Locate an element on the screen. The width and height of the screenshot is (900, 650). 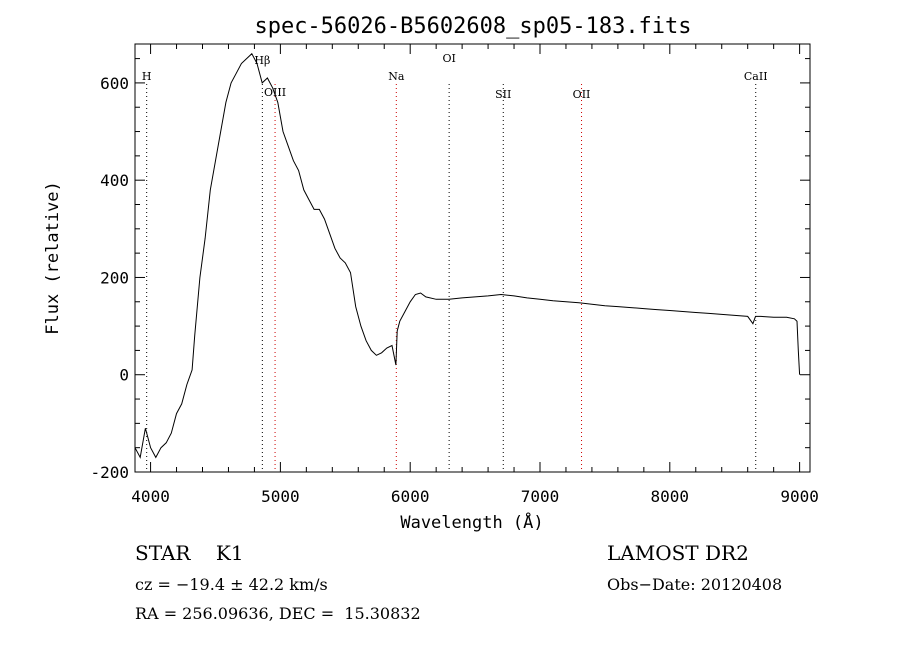
line-marker-label: OII is located at coordinates (582, 94).